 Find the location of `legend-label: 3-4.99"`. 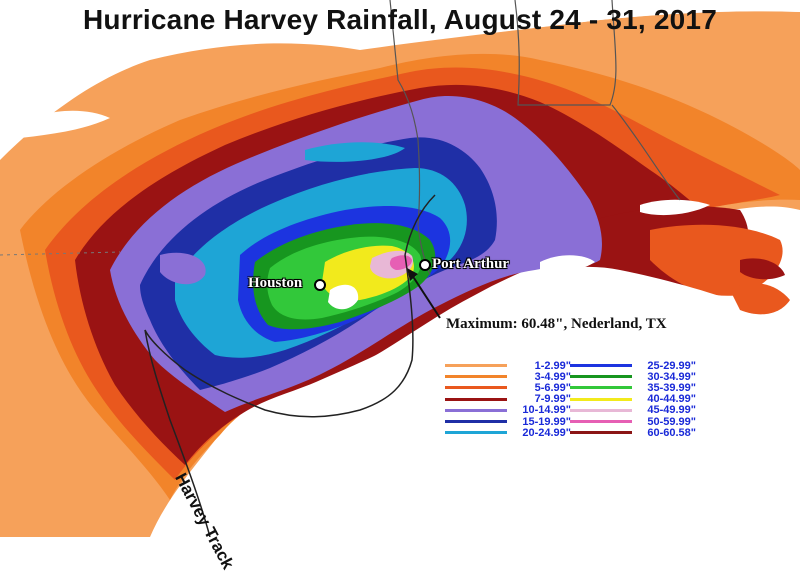

legend-label: 3-4.99" is located at coordinates (552, 376).